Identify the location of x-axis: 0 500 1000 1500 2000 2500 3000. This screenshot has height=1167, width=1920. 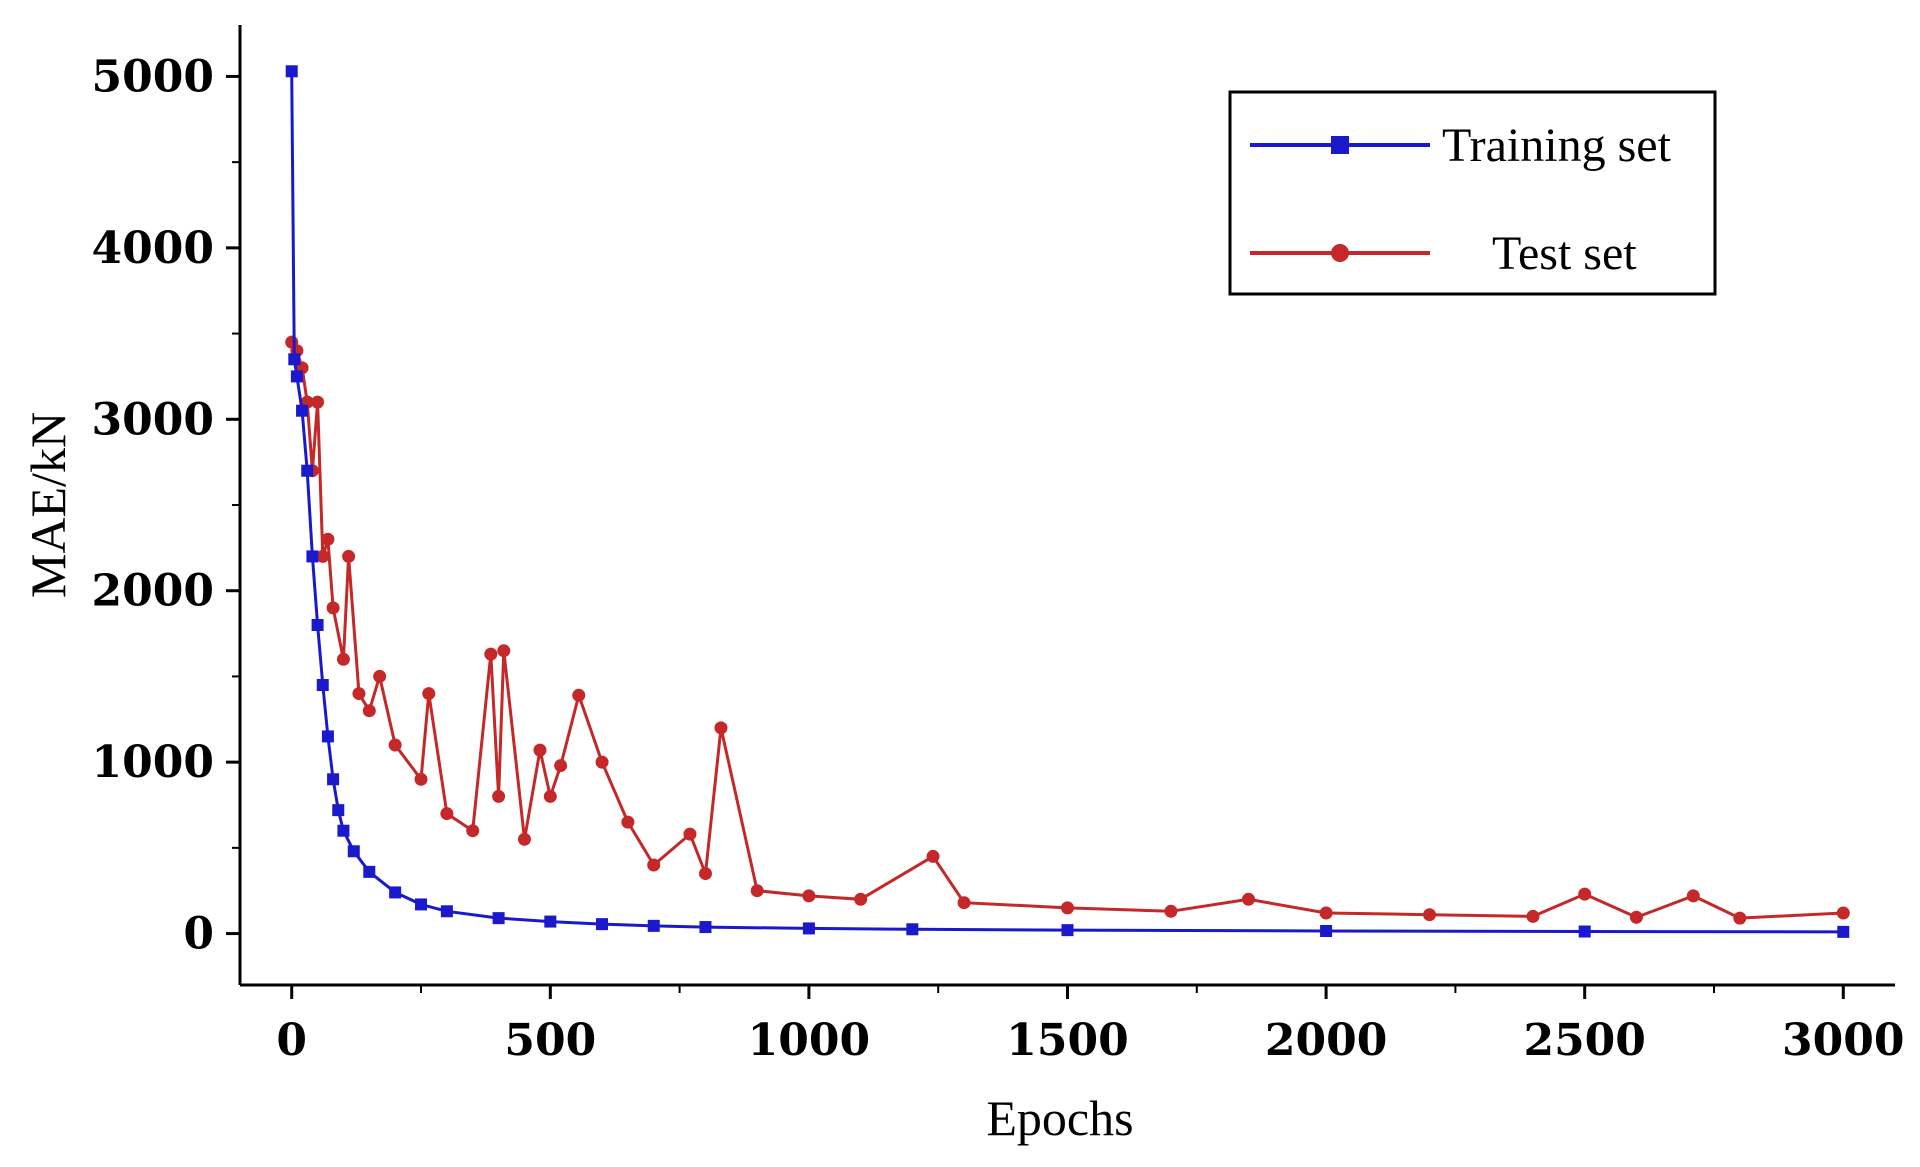
(1072, 1024).